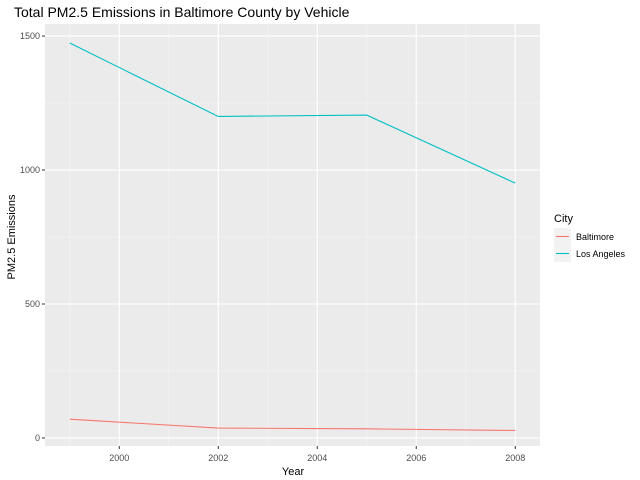 This screenshot has width=640, height=480. What do you see at coordinates (515, 458) in the screenshot?
I see `x-tick-label: 2008` at bounding box center [515, 458].